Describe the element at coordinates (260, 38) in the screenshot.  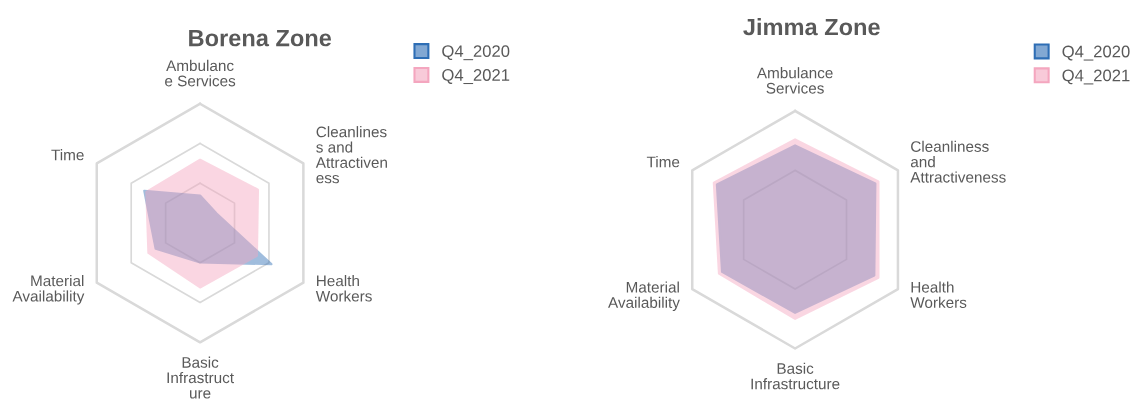
I see `chart-title: Borena Zone` at that location.